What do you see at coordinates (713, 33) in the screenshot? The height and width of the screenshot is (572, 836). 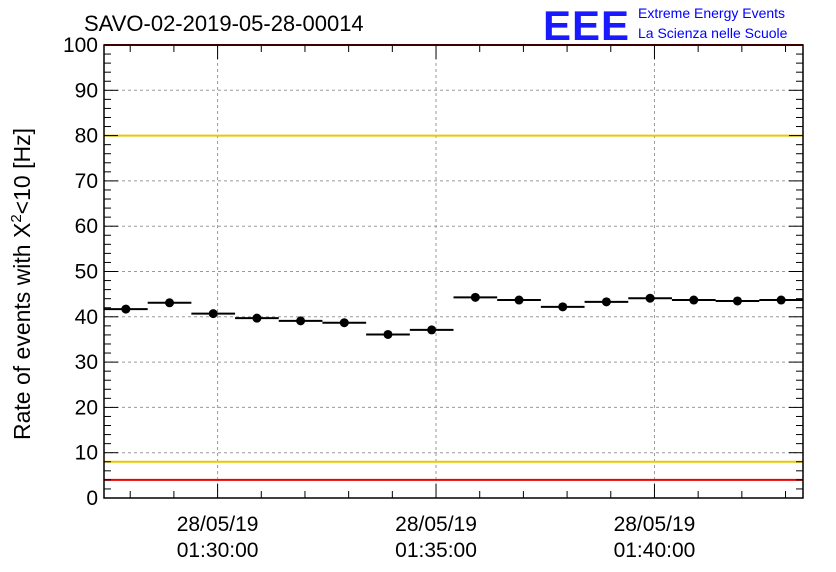 I see `logo-line-2: La Scienza nelle Scuole` at bounding box center [713, 33].